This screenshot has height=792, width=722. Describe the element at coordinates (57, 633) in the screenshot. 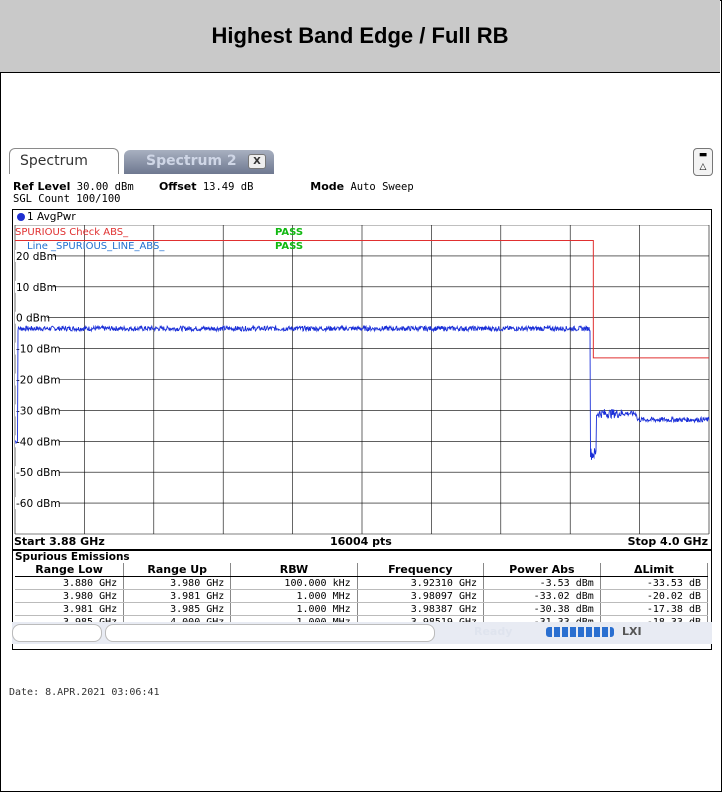

I see `status-field-left` at that location.